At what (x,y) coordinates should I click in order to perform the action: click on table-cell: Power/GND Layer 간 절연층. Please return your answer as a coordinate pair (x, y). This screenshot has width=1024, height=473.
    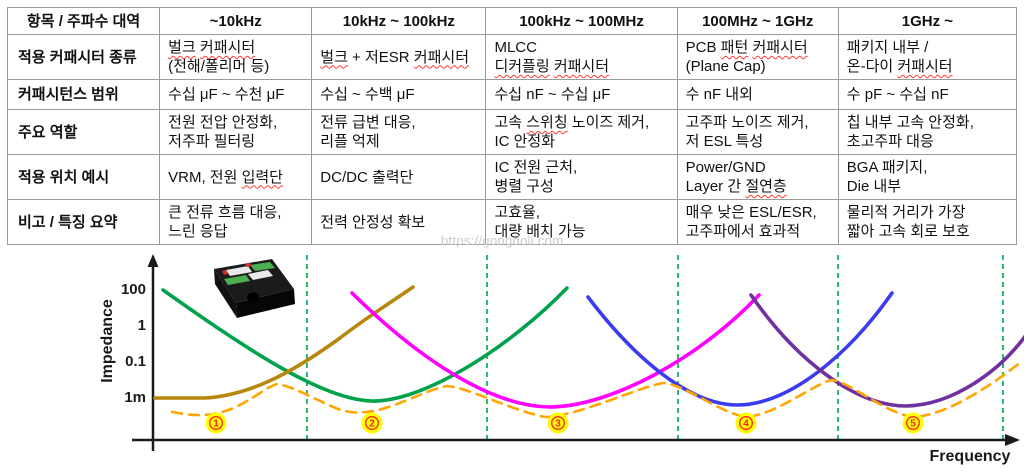
    Looking at the image, I should click on (757, 177).